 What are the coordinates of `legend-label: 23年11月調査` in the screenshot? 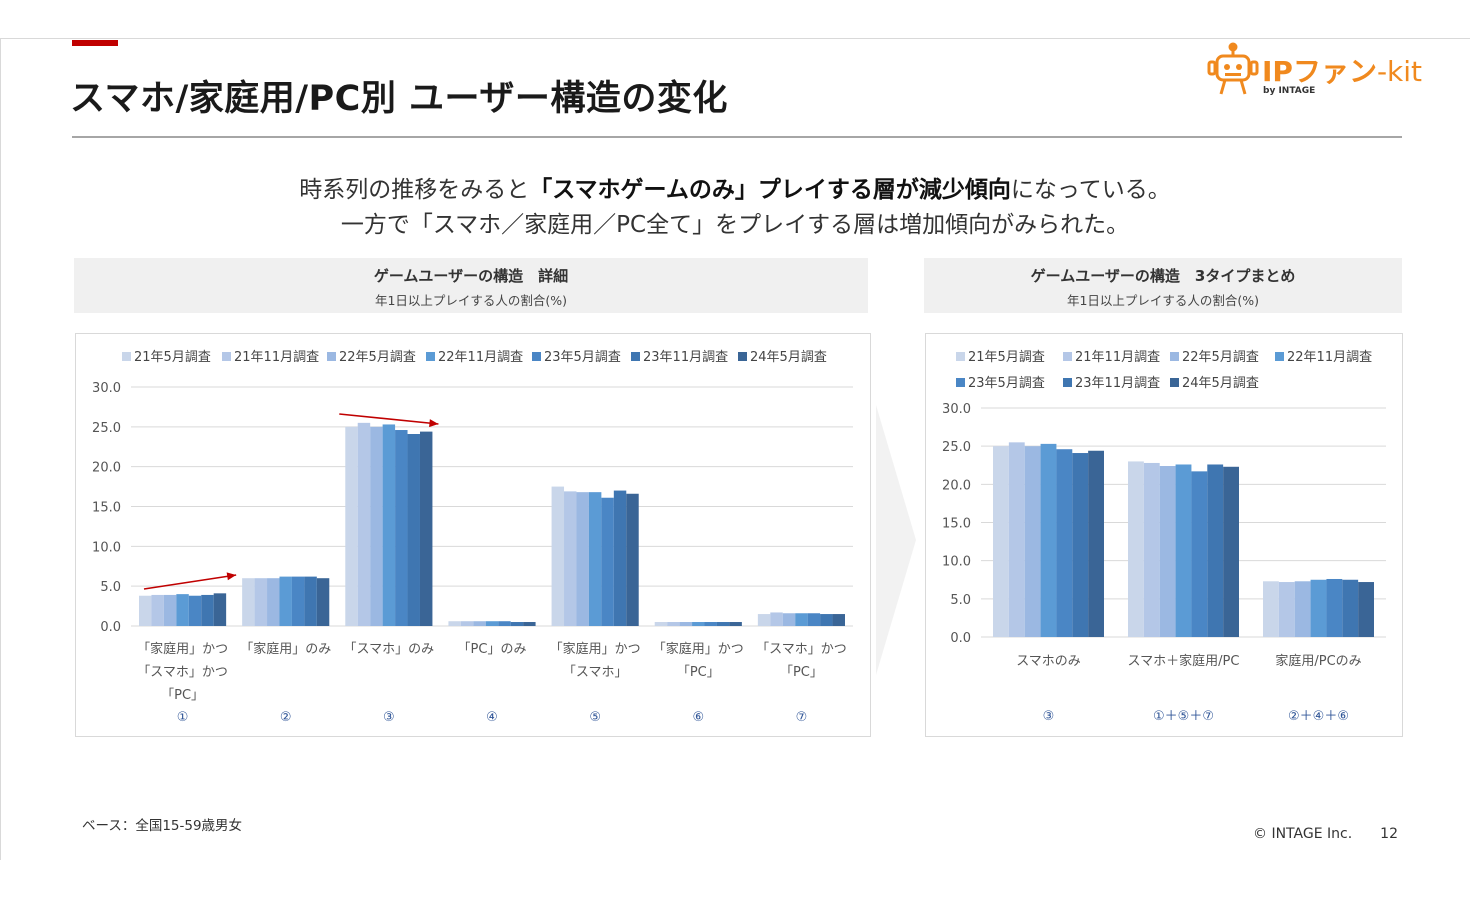 It's located at (685, 357).